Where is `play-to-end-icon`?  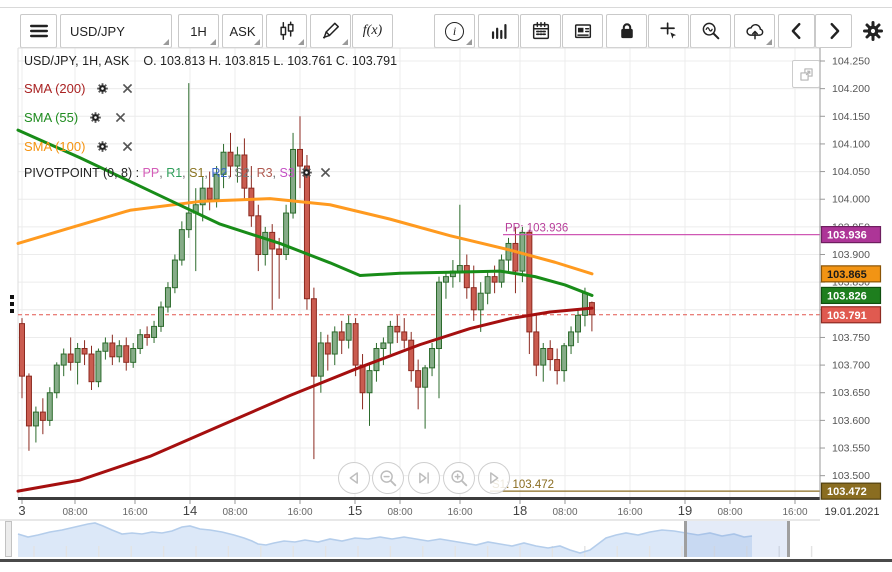 play-to-end-icon is located at coordinates (424, 478).